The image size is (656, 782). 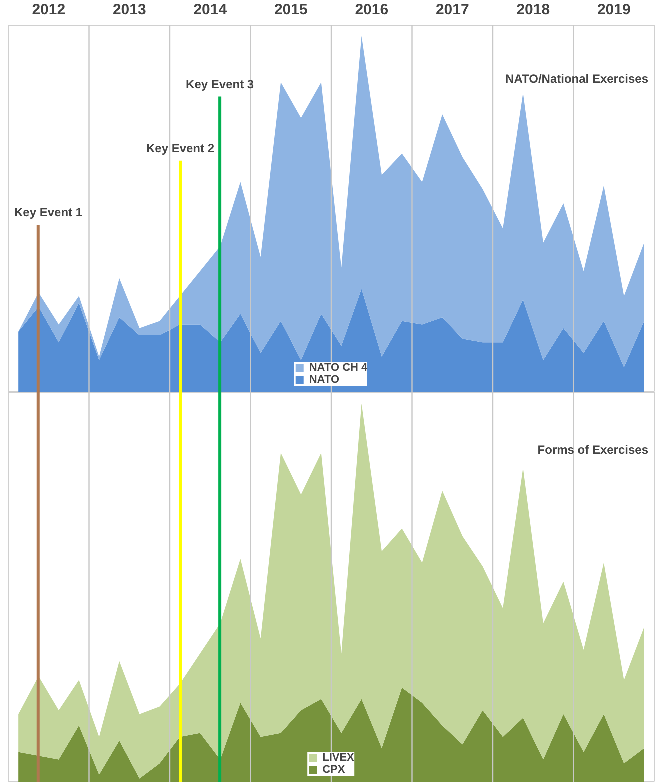 I want to click on x-tick-label: 2016, so click(x=372, y=10).